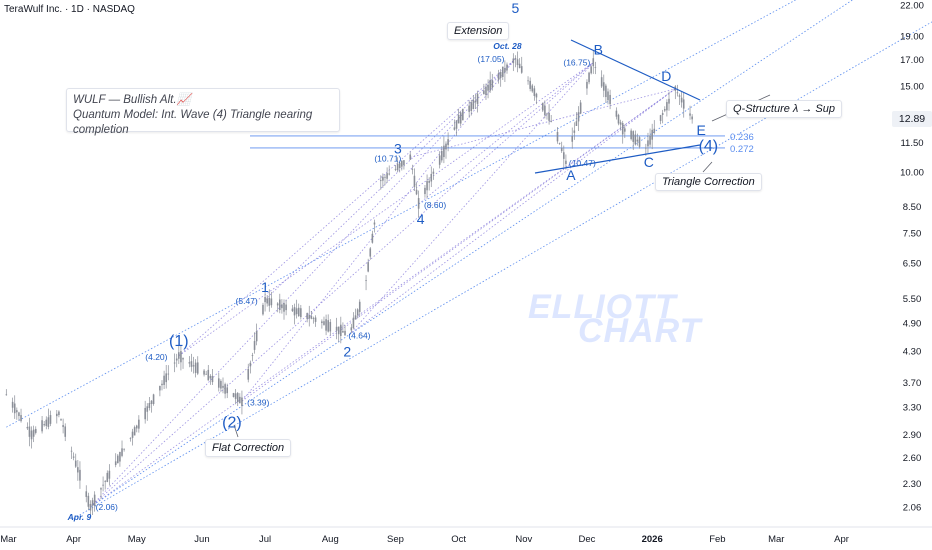 This screenshot has height=550, width=932. Describe the element at coordinates (132, 100) in the screenshot. I see `note-line-1: WULF — Bullish Alt.📈` at that location.